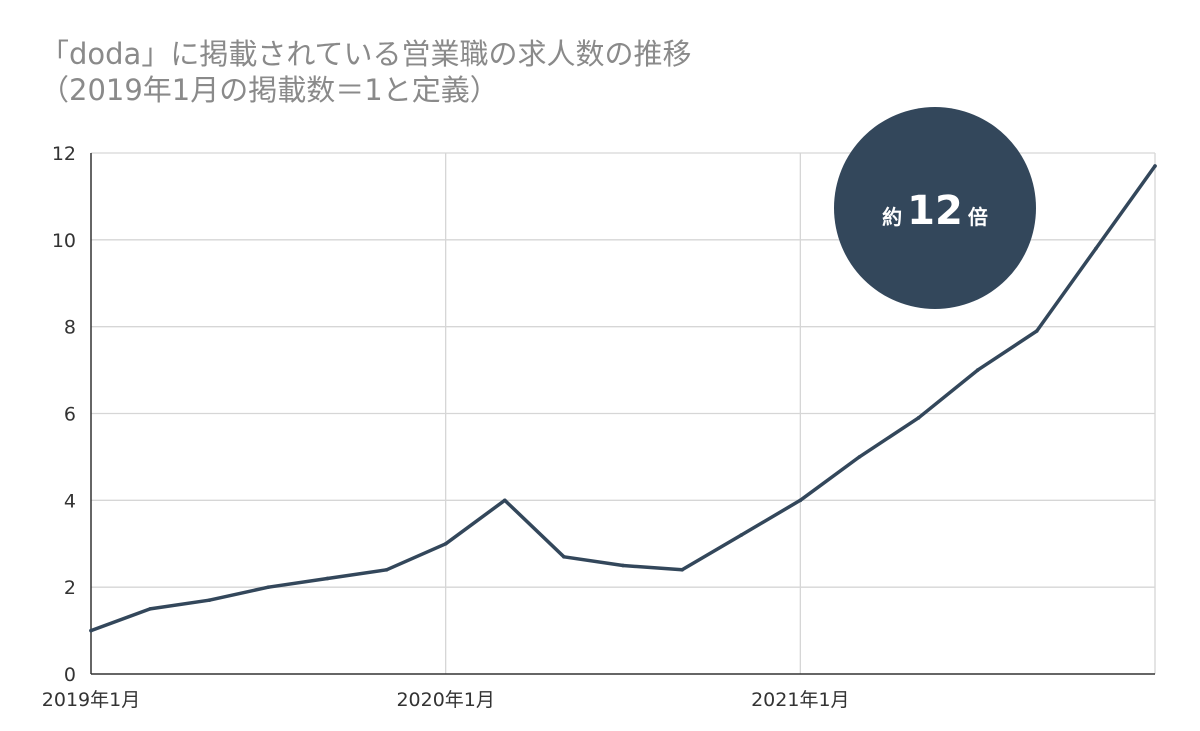 This screenshot has width=1200, height=731. Describe the element at coordinates (70, 588) in the screenshot. I see `y-tick-label-2: 2` at that location.